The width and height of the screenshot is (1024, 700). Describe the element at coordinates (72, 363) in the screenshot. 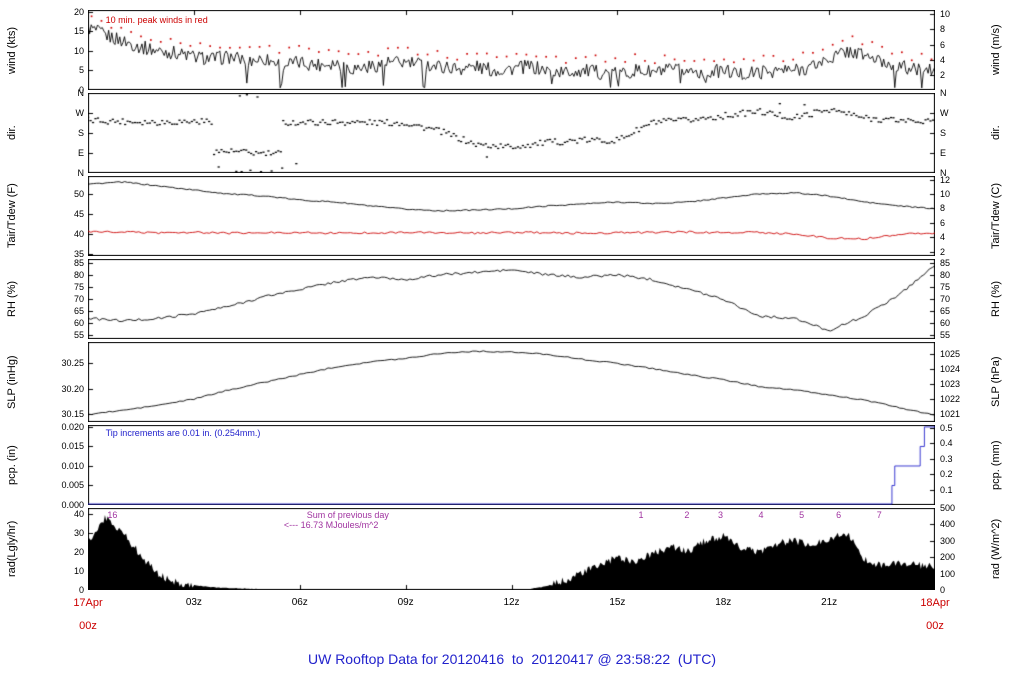

I see `slp-left-tick-label: 30.25` at that location.